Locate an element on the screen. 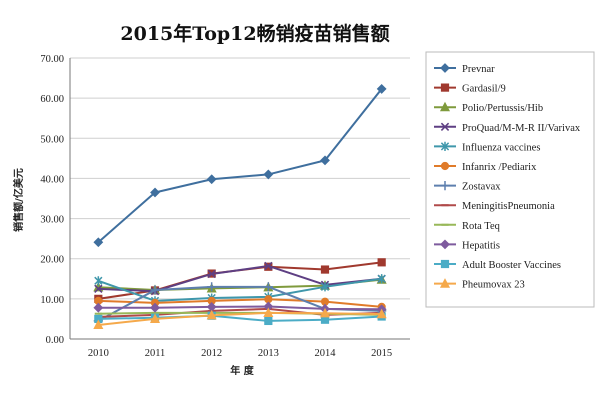 Image resolution: width=600 pixels, height=400 pixels. x-tick-label: 2013 is located at coordinates (268, 353).